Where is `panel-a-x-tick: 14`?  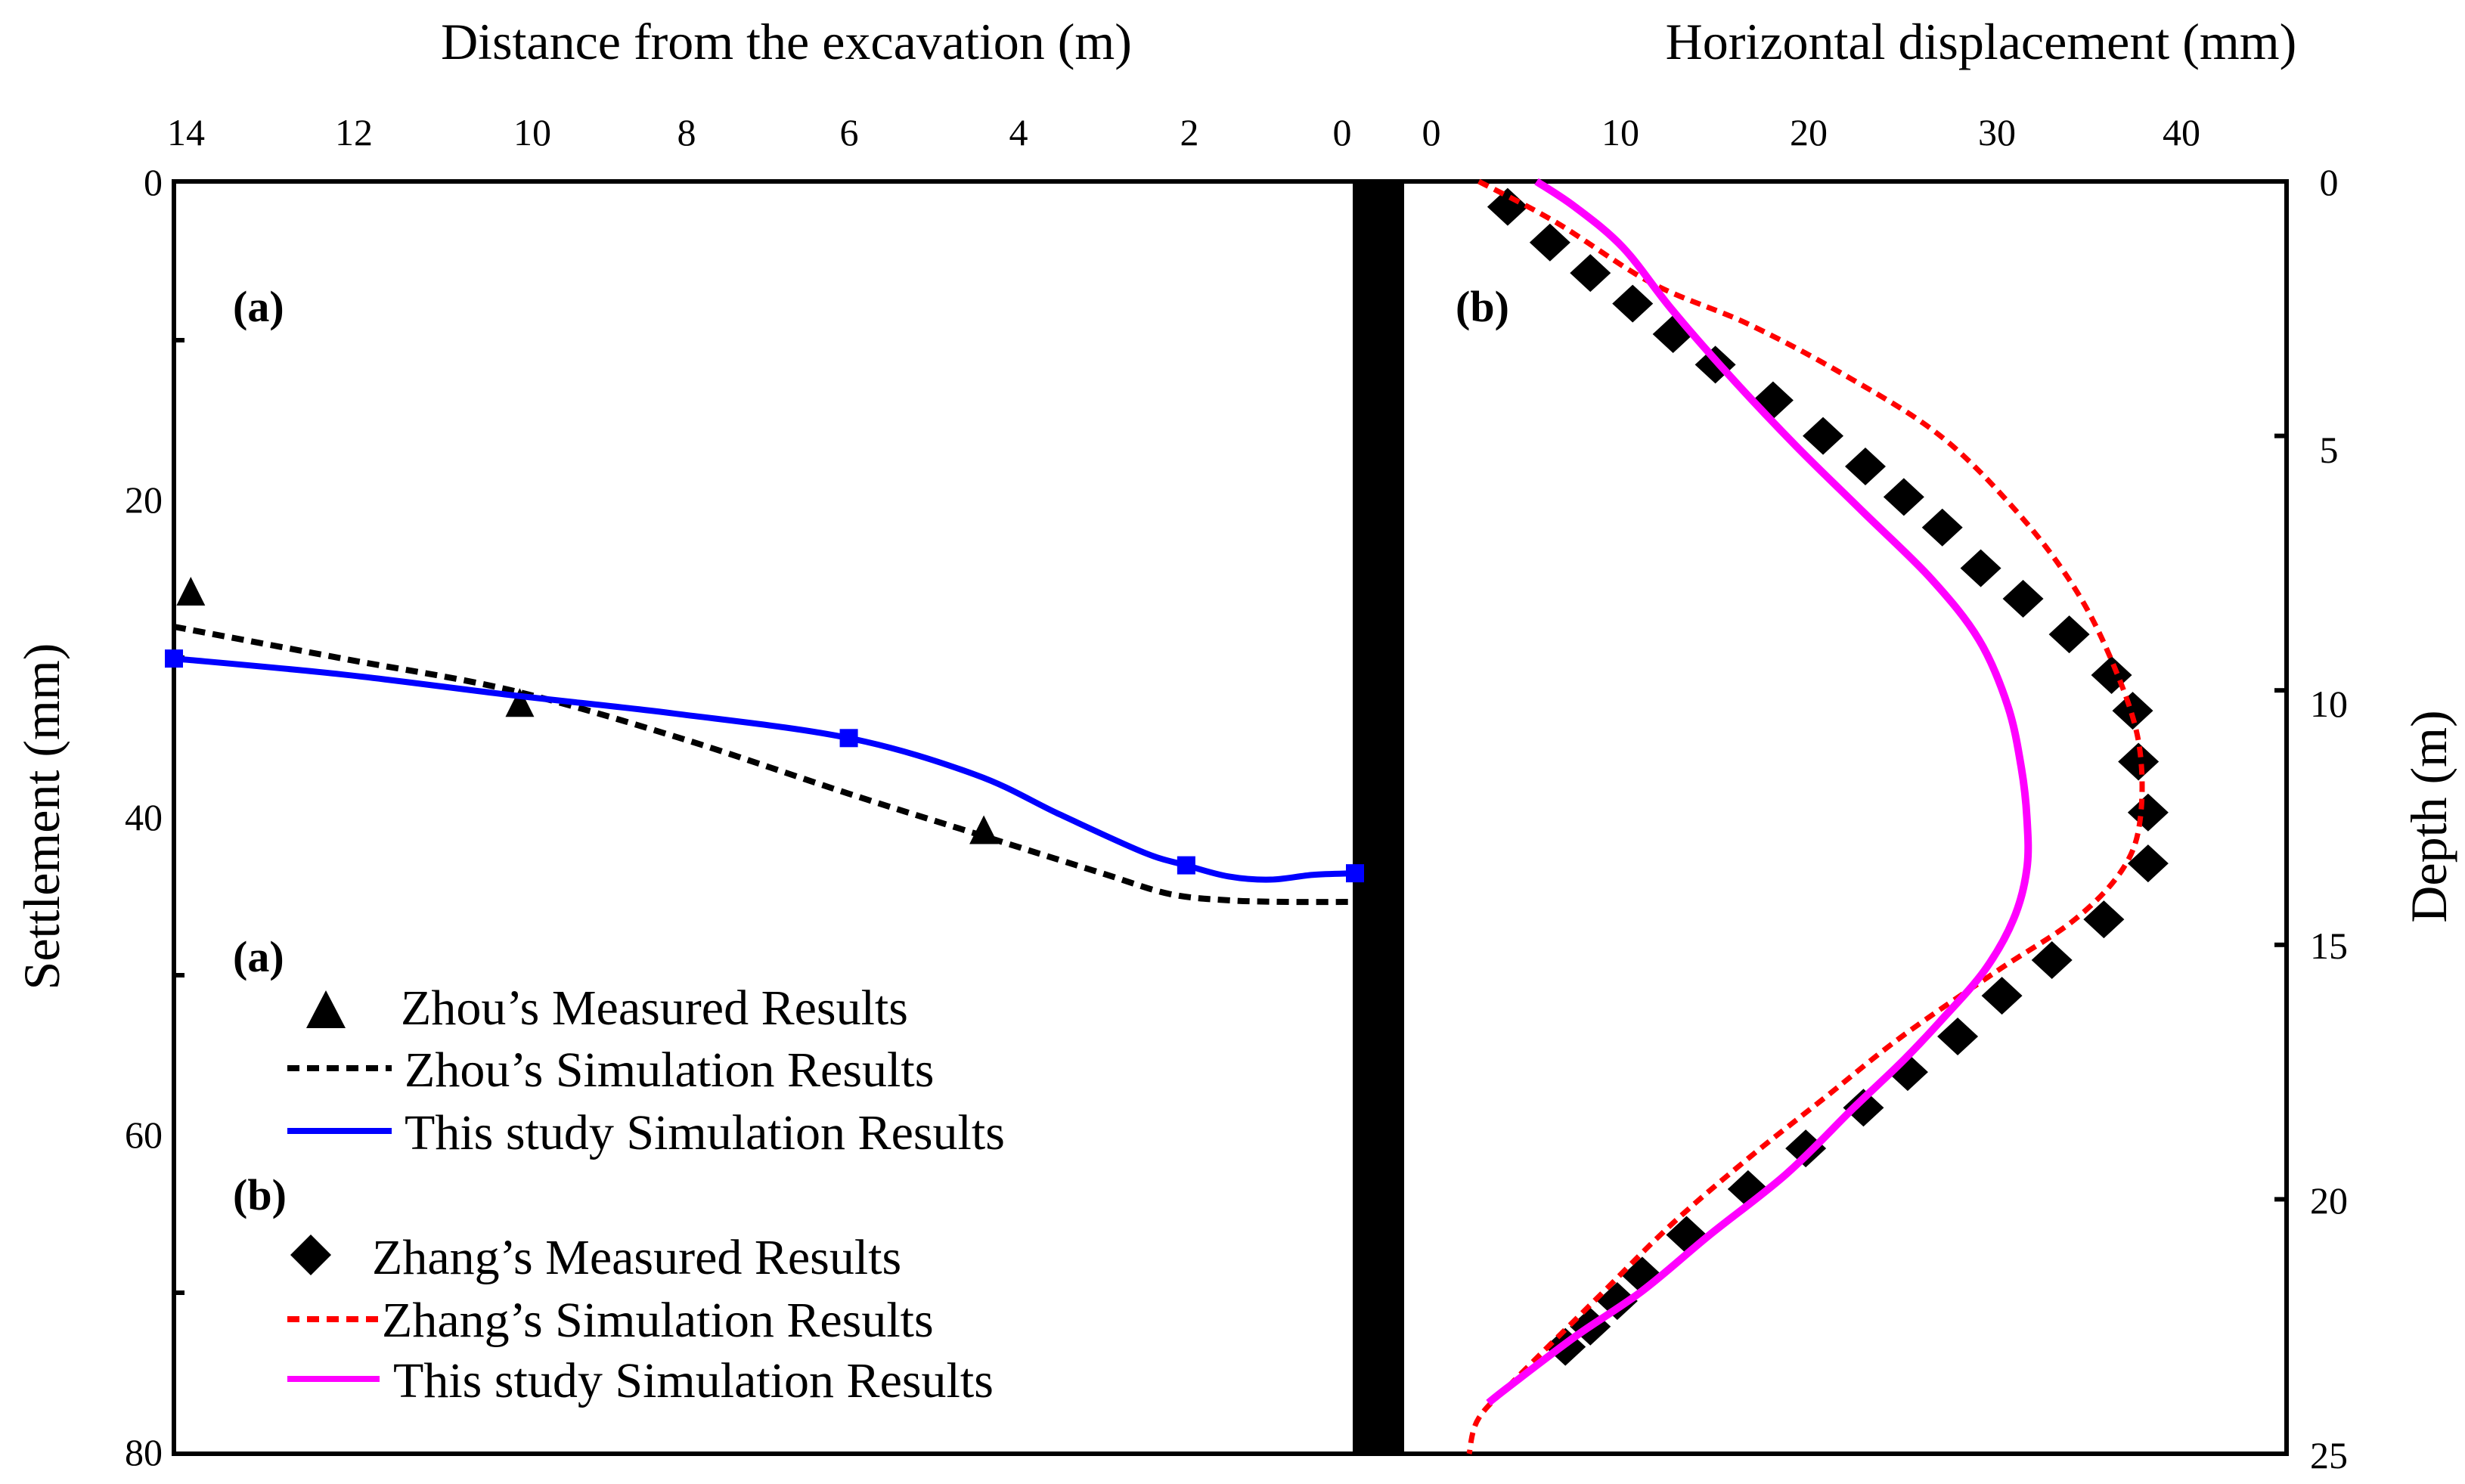
panel-a-x-tick: 14 is located at coordinates (186, 132).